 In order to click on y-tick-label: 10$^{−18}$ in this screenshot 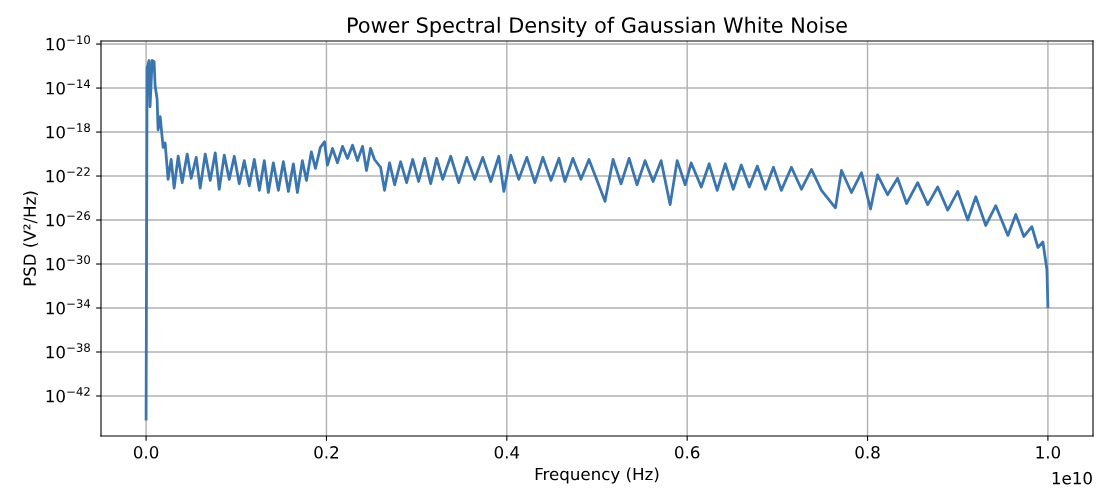, I will do `click(68, 131)`.